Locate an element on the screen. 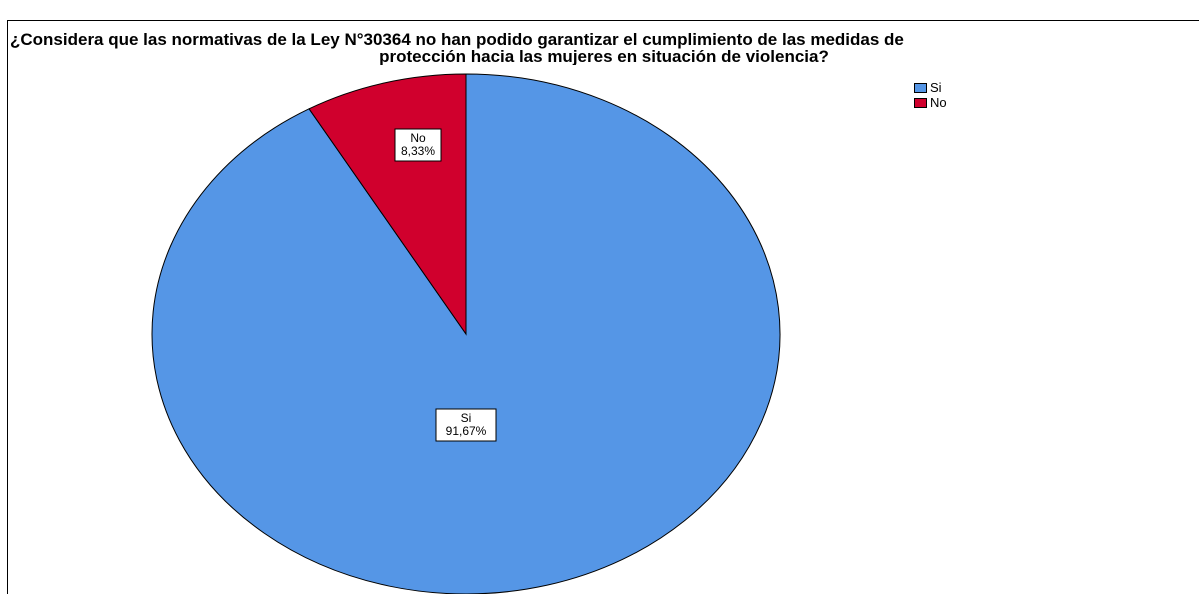  slice-label-box-si is located at coordinates (466, 425).